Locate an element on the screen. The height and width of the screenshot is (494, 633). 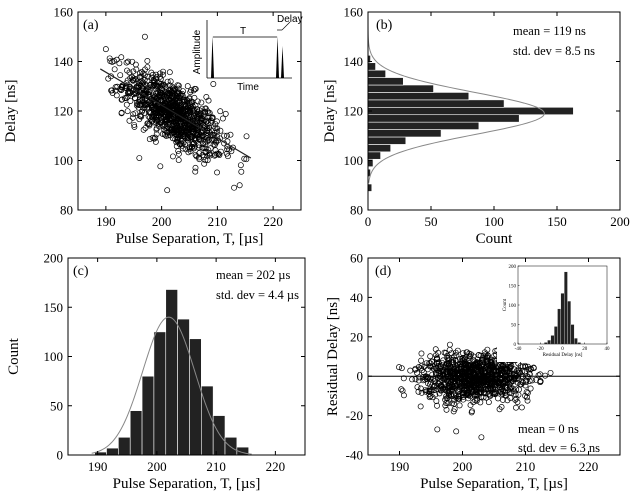
stat-std-dev: std. dev = 6.3 ns is located at coordinates (559, 448).